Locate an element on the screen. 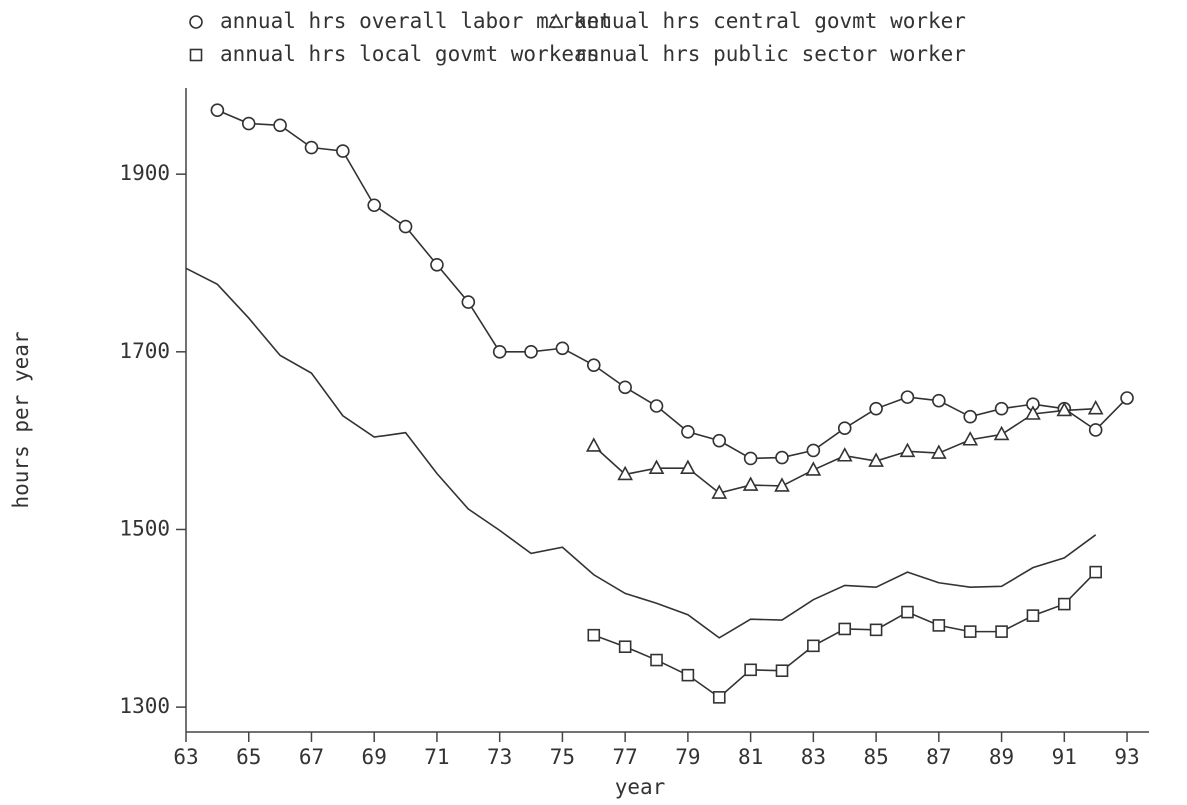  y-tick-label: 1700 is located at coordinates (144, 351).